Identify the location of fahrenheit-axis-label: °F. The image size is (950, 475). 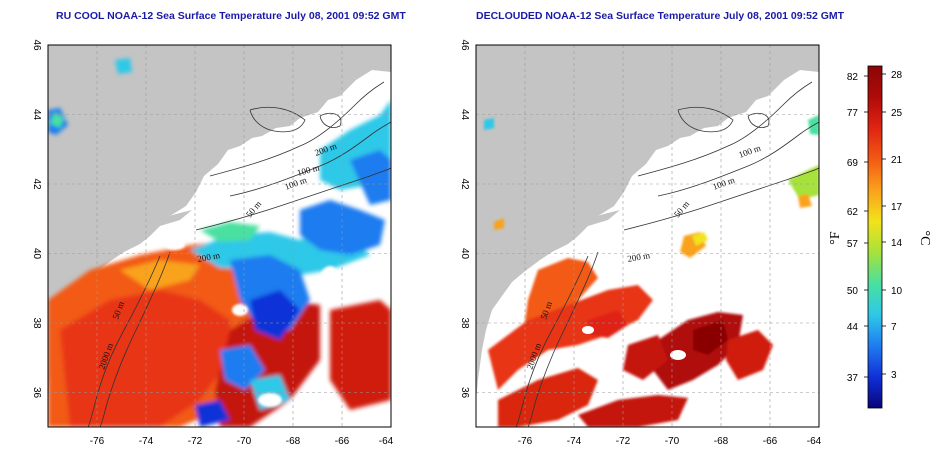
(835, 238).